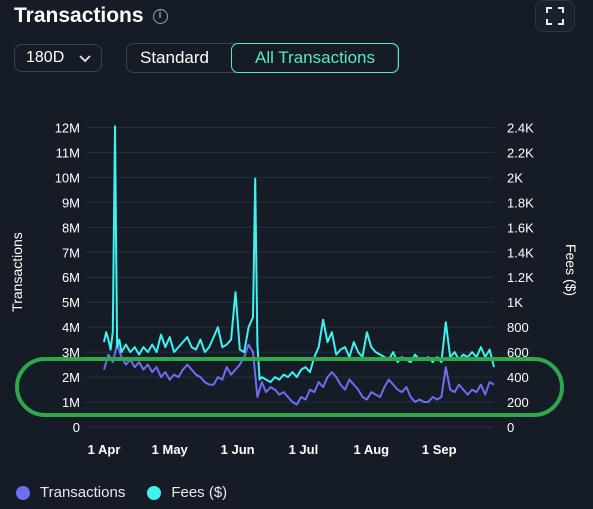  I want to click on y-right-tick-label: 1.4K, so click(520, 252).